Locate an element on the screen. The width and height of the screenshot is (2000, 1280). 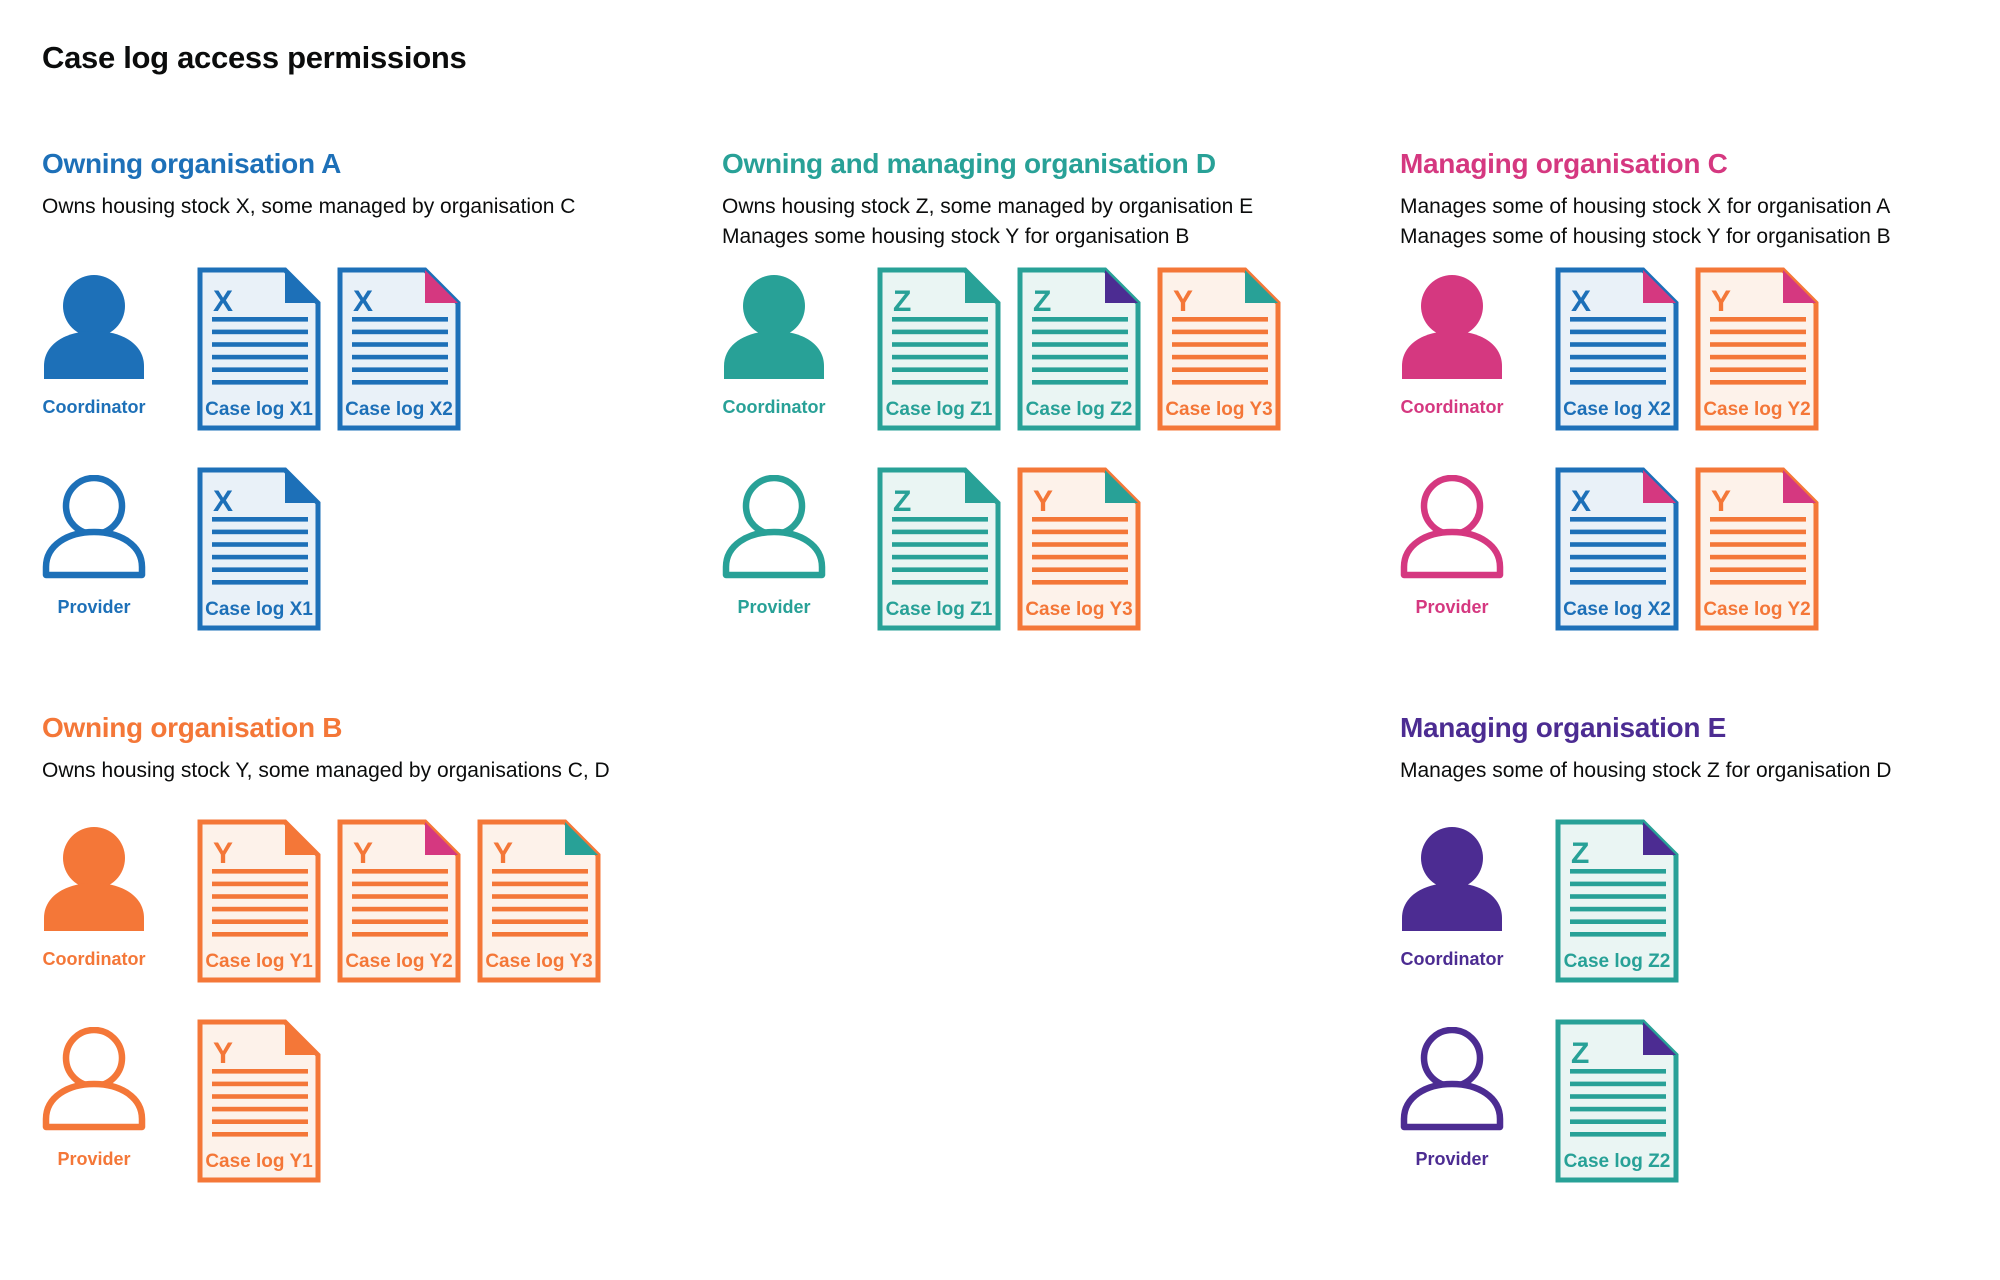
section-heading: Owning organisation B is located at coordinates (192, 727).